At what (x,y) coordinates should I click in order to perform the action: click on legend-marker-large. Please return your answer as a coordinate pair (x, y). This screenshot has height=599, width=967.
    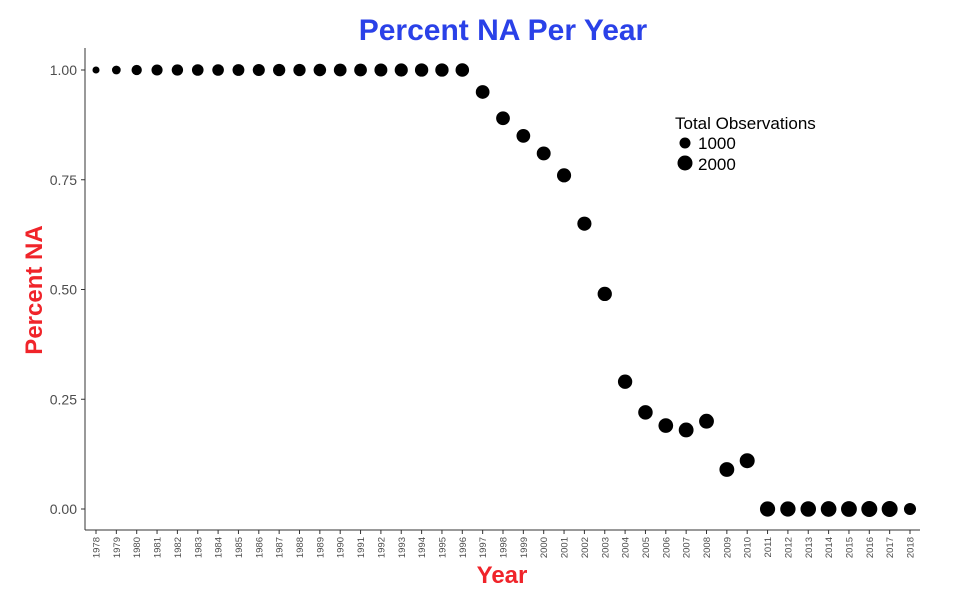
    Looking at the image, I should click on (685, 163).